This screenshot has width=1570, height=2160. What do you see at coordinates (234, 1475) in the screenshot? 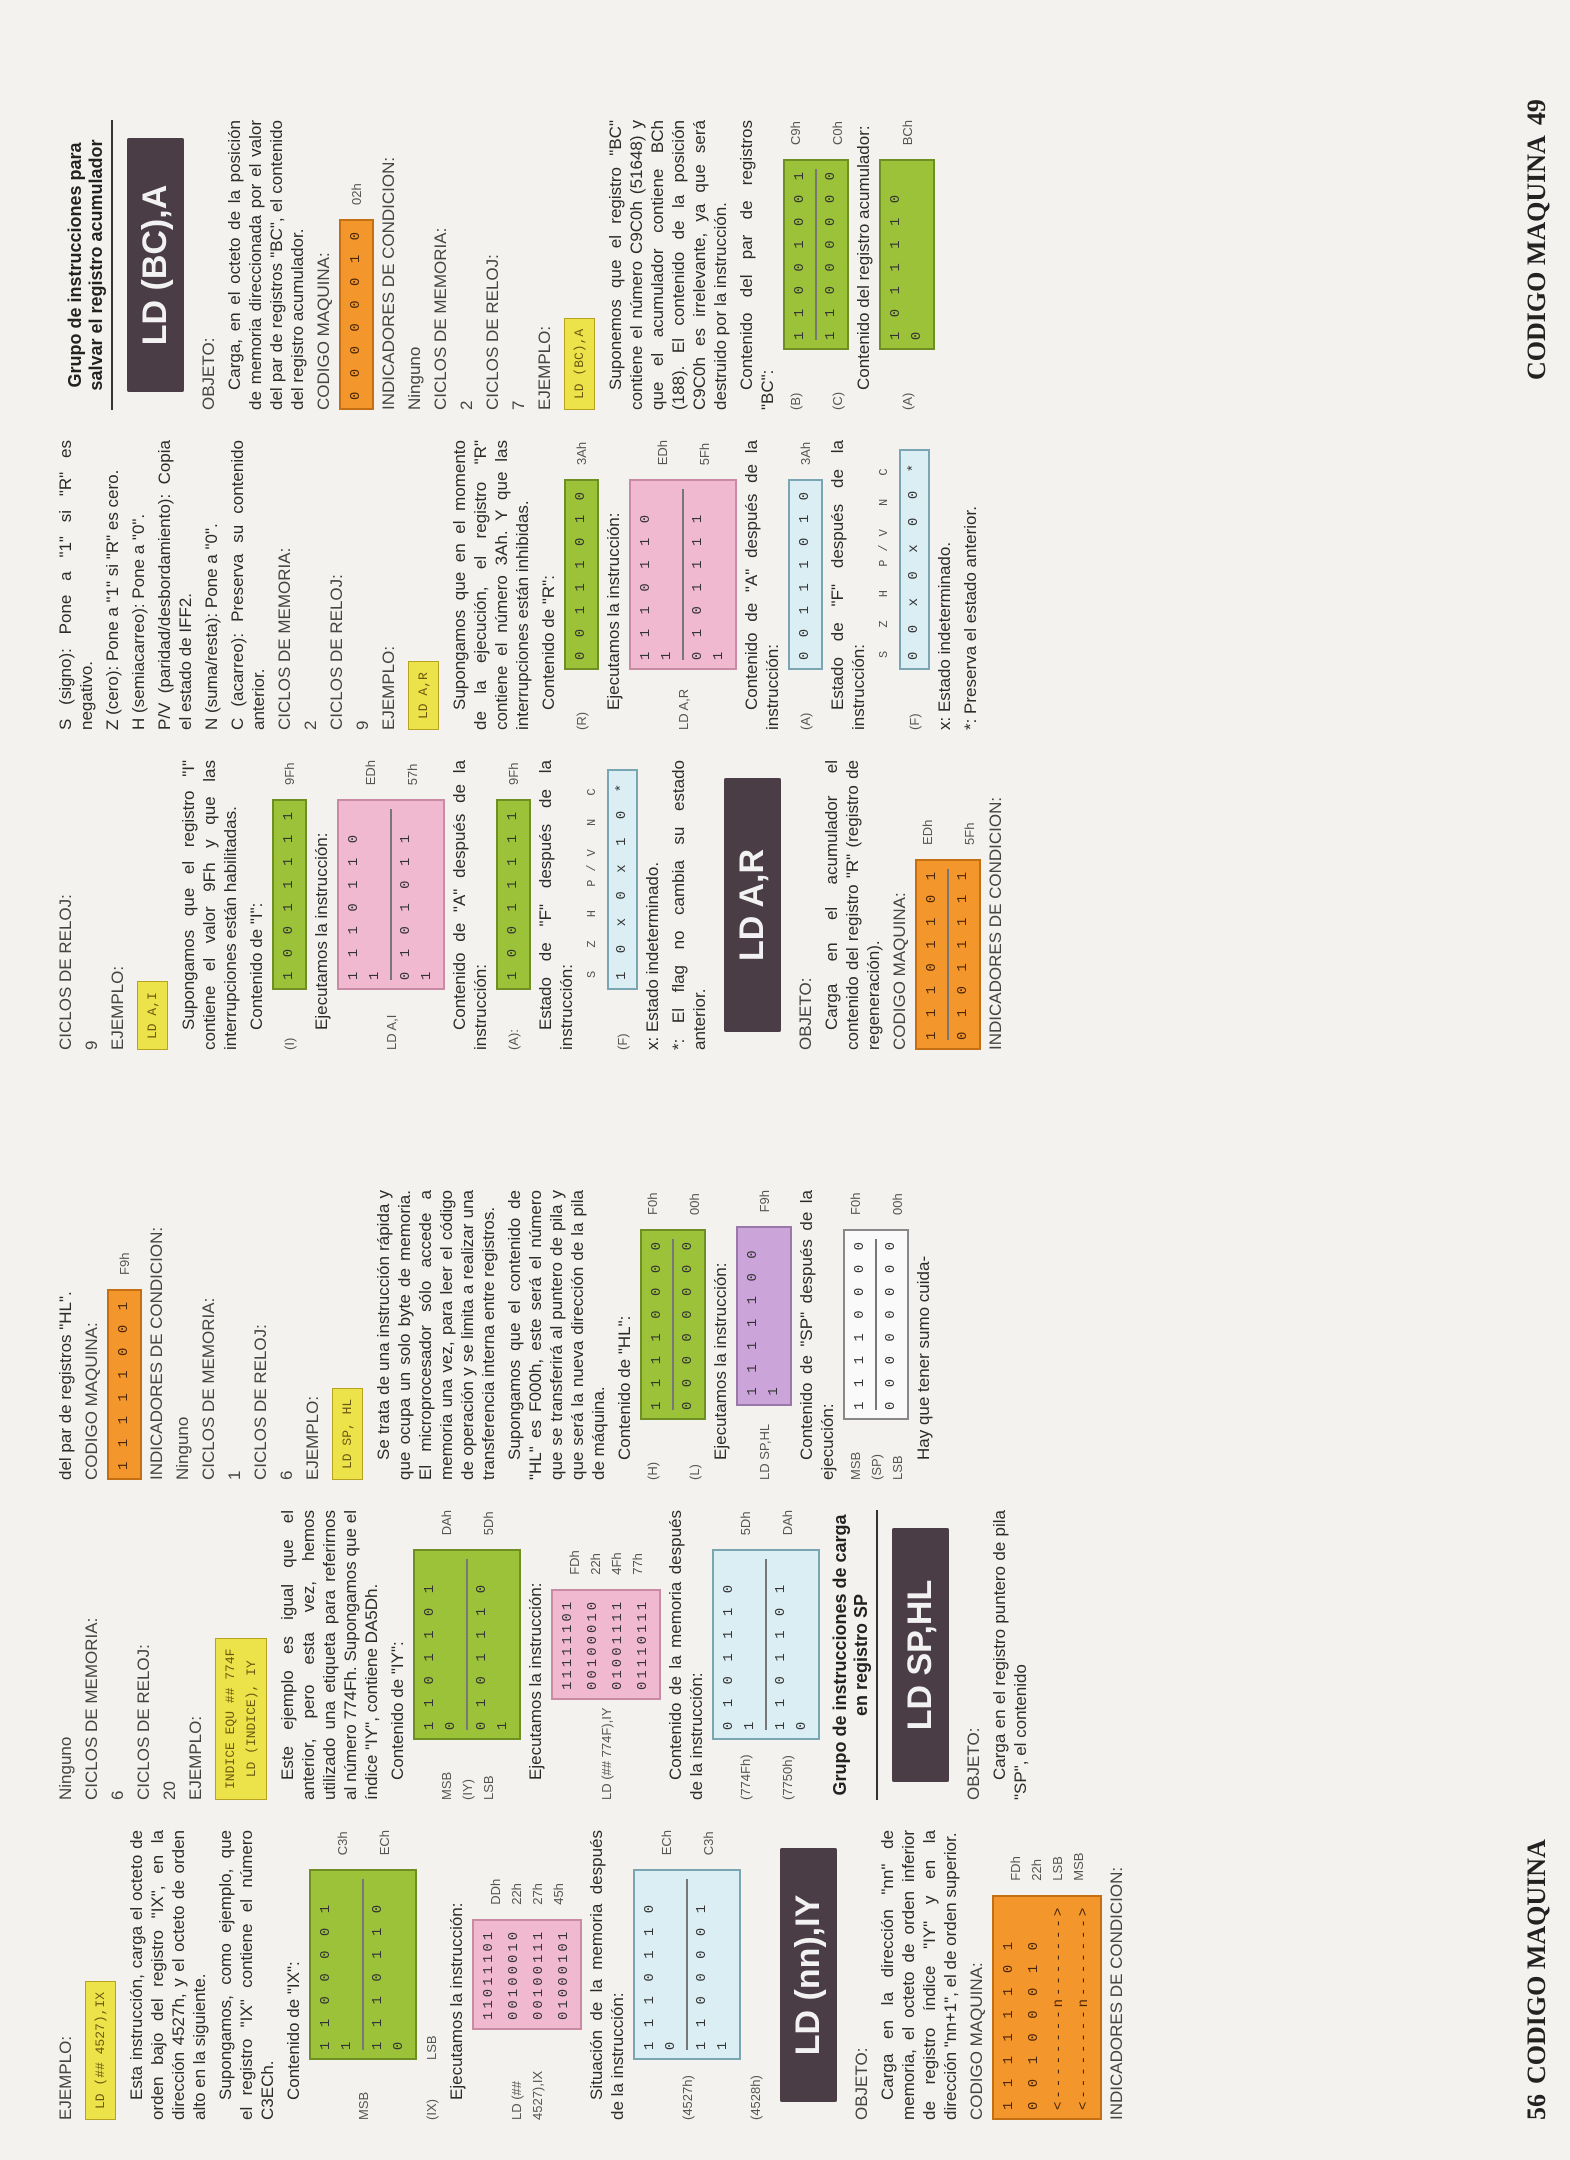
I see `value: 1` at bounding box center [234, 1475].